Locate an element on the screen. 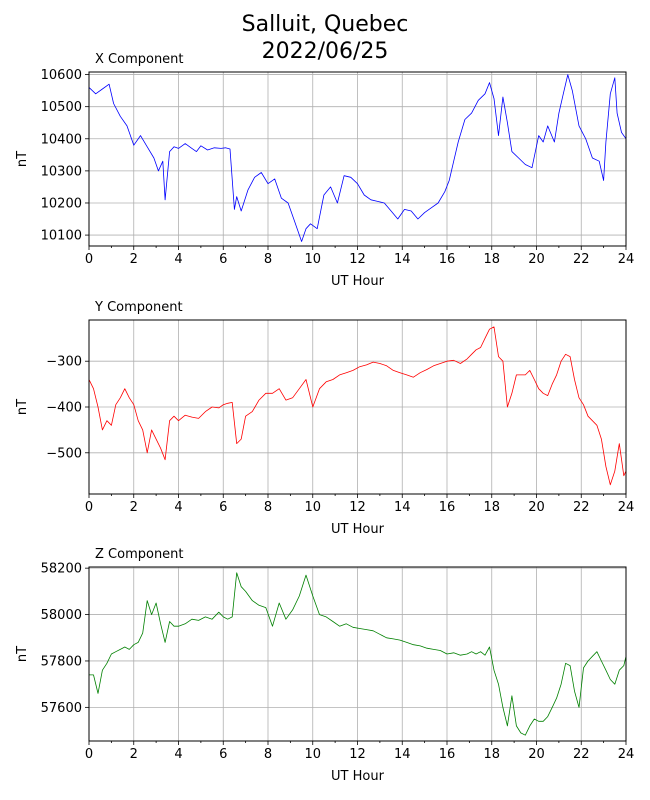 The height and width of the screenshot is (800, 650). panel1-y-tick-label: 10100 is located at coordinates (61, 236).